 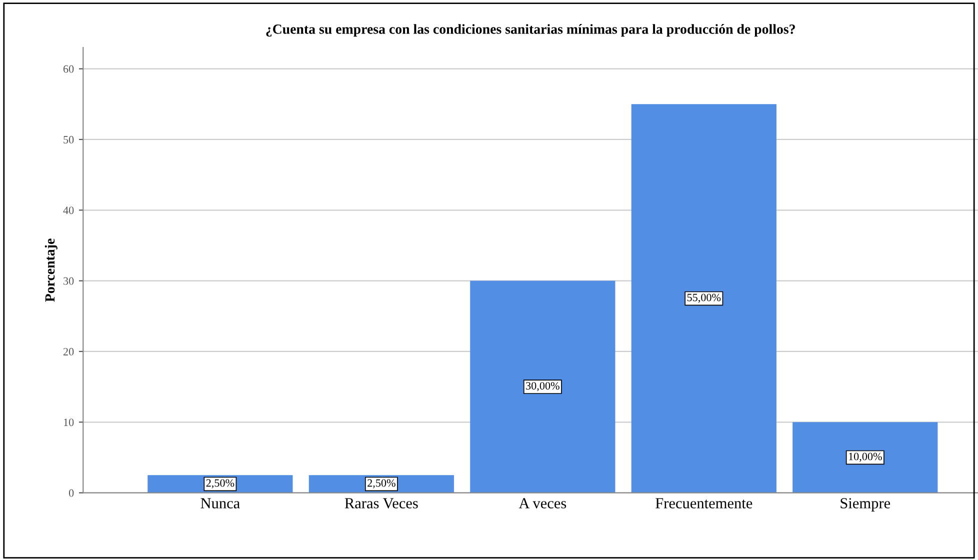 What do you see at coordinates (542, 503) in the screenshot?
I see `x-tick-label: A veces` at bounding box center [542, 503].